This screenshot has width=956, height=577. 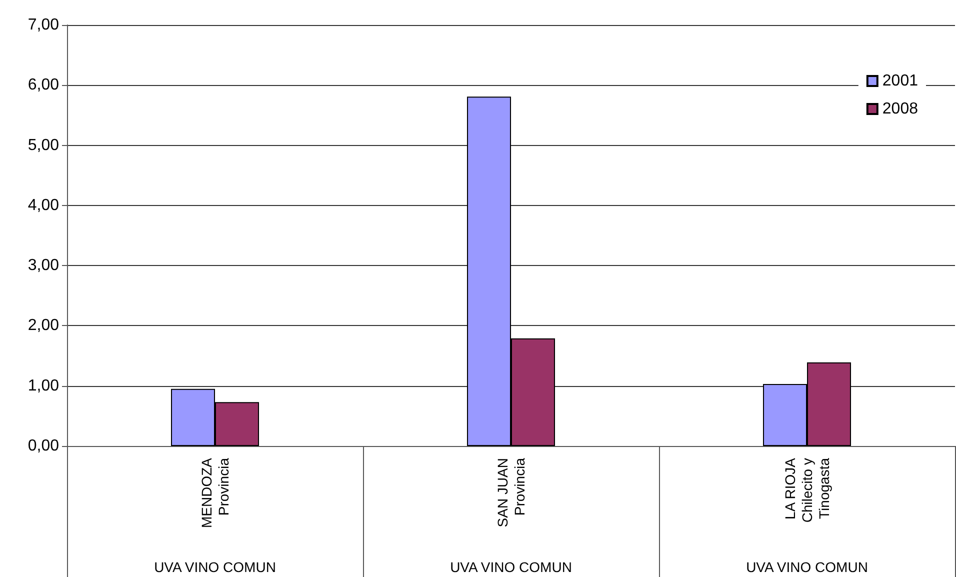 What do you see at coordinates (215, 492) in the screenshot?
I see `x-tick-label: MENDOZA Provincia` at bounding box center [215, 492].